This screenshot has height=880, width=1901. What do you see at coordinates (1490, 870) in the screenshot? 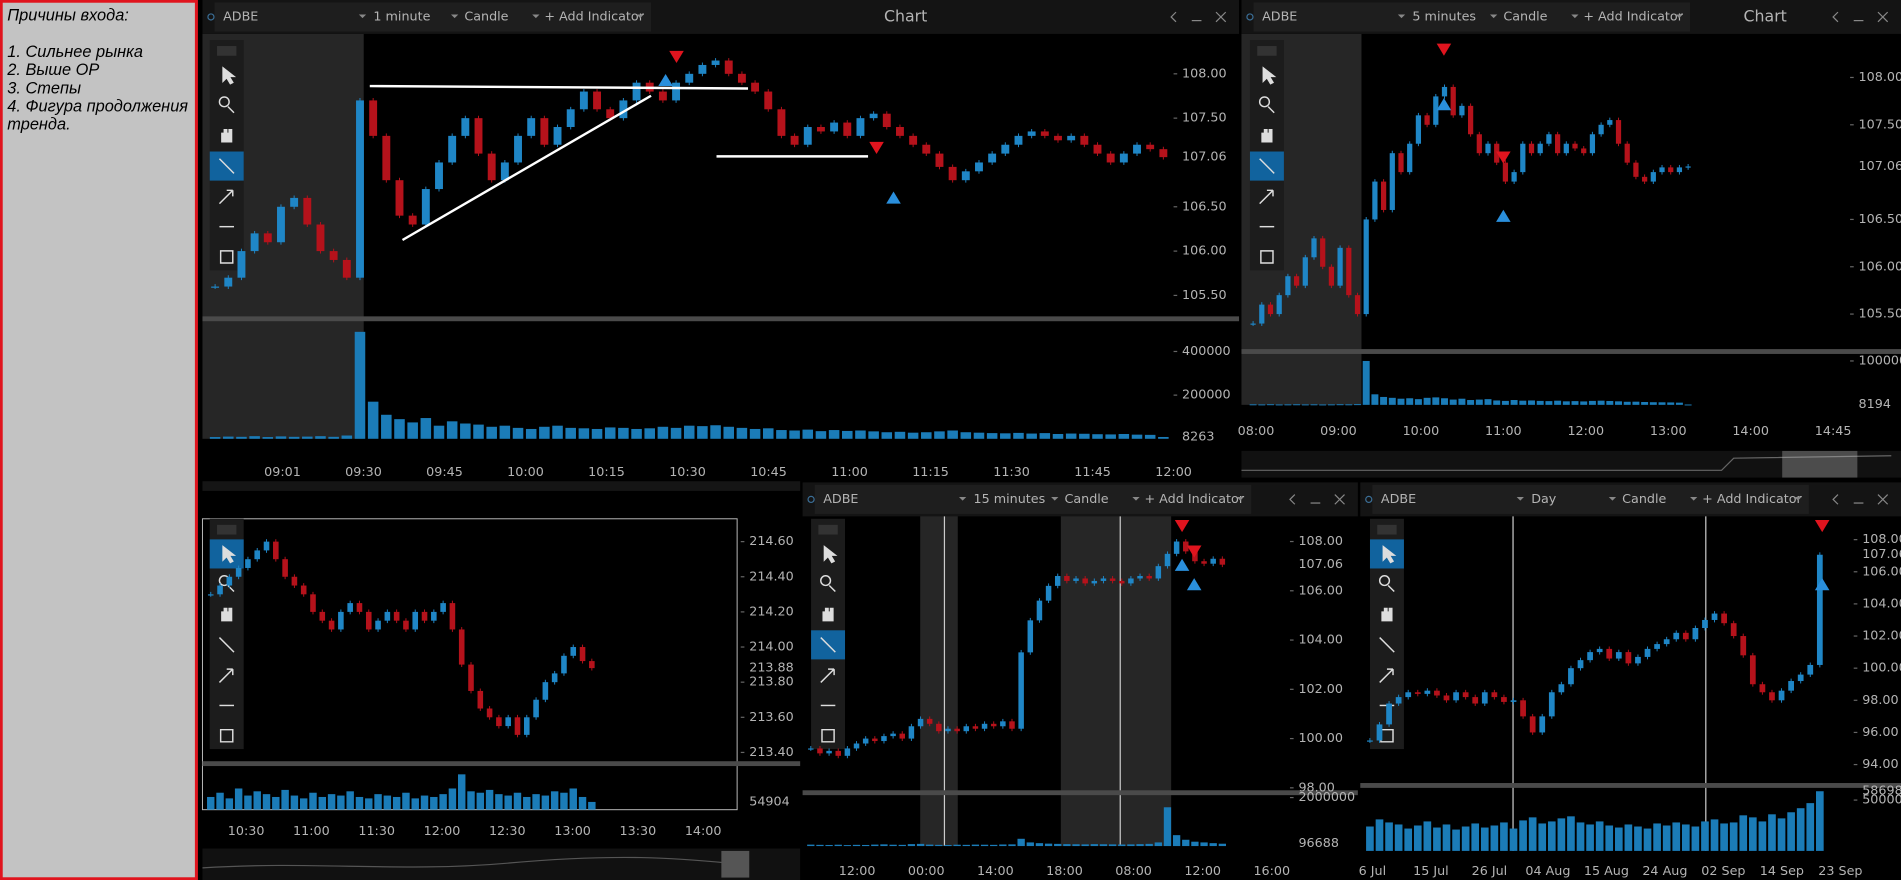
I see `x-tick-label: 26 Jul` at bounding box center [1490, 870].